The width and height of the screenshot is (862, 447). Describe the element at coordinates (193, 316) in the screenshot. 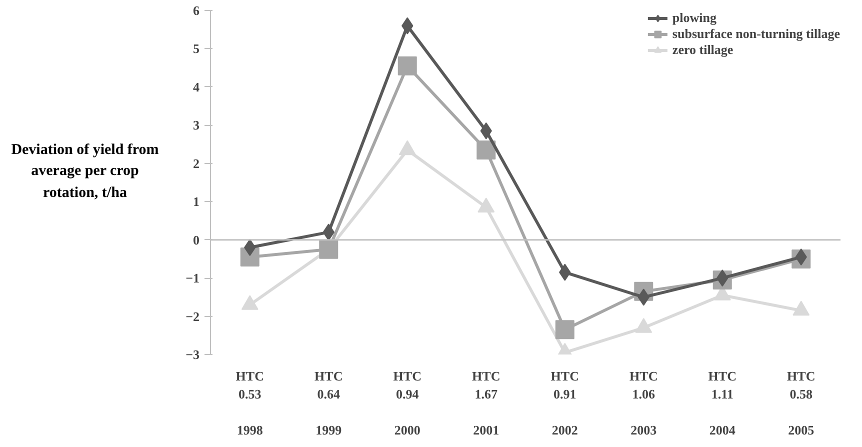

I see `y-tick-label: −2` at that location.